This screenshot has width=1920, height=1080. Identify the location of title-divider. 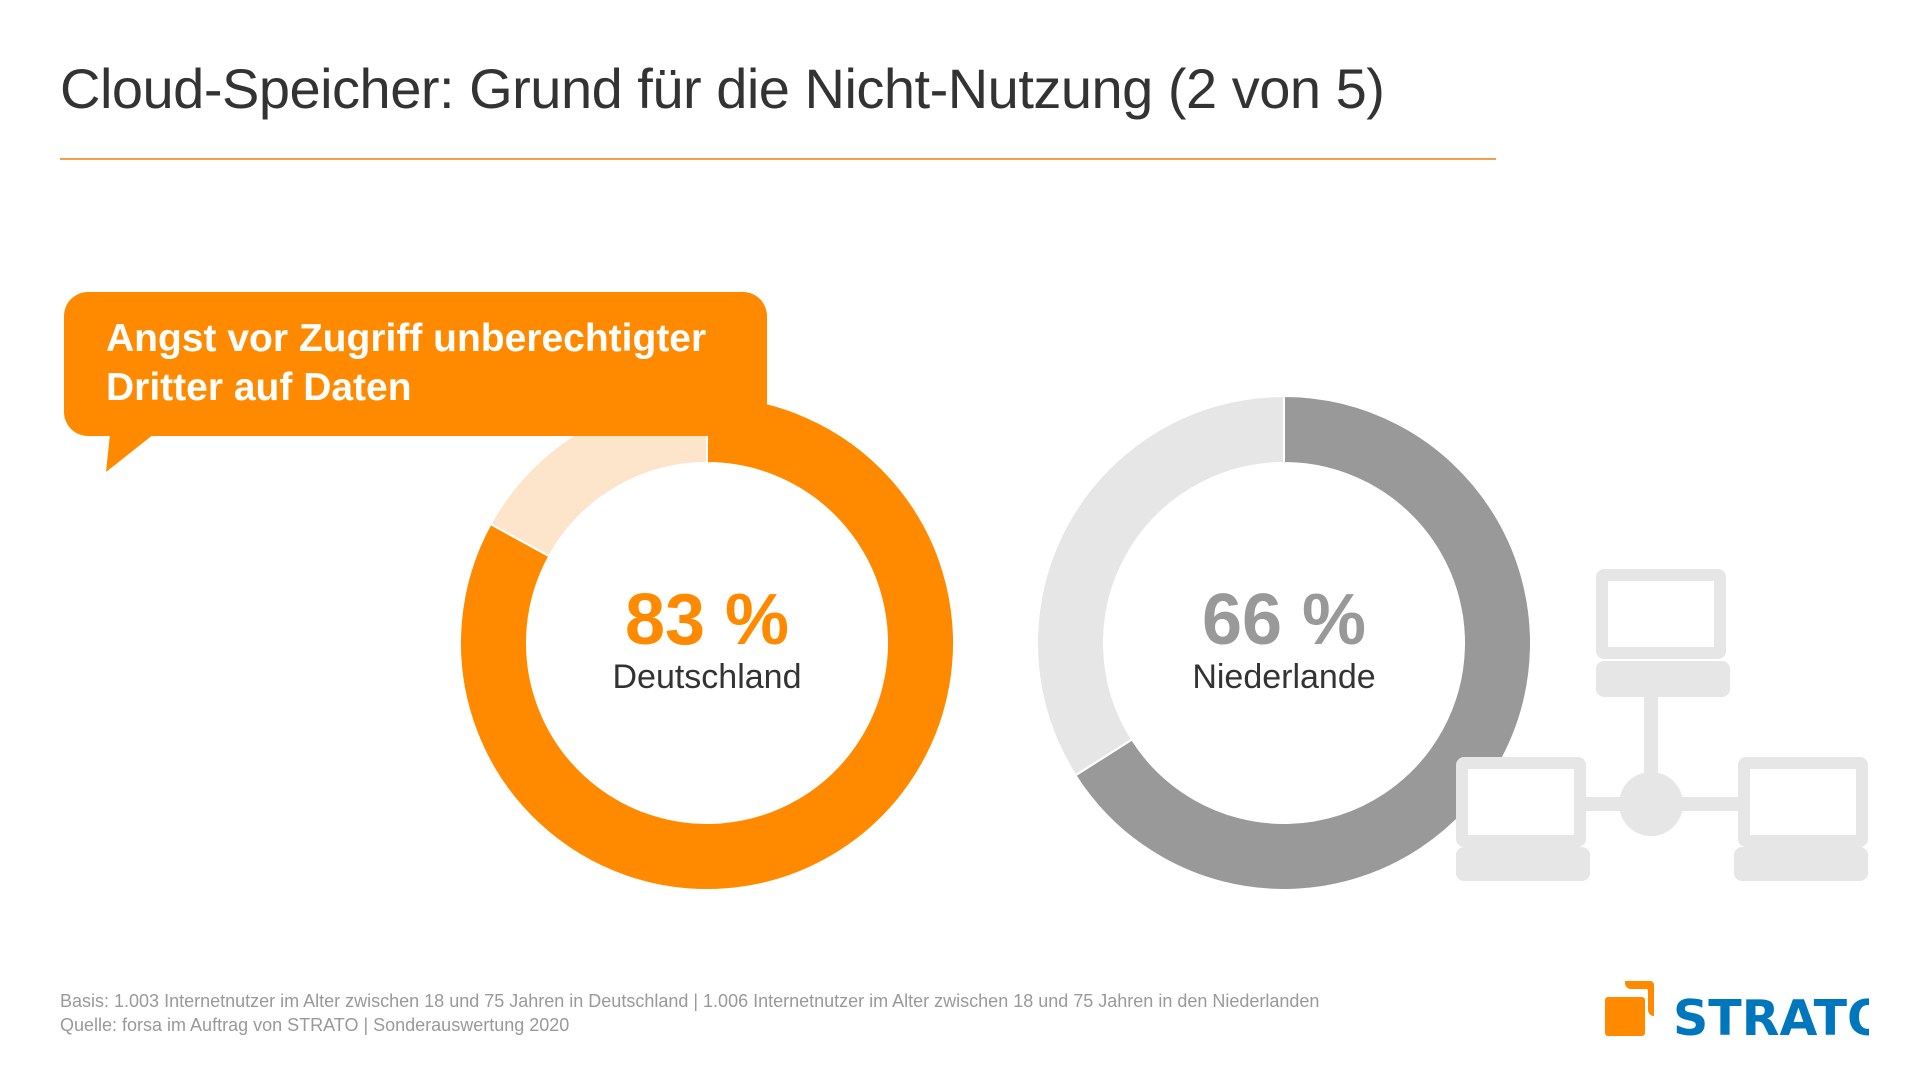
(778, 159).